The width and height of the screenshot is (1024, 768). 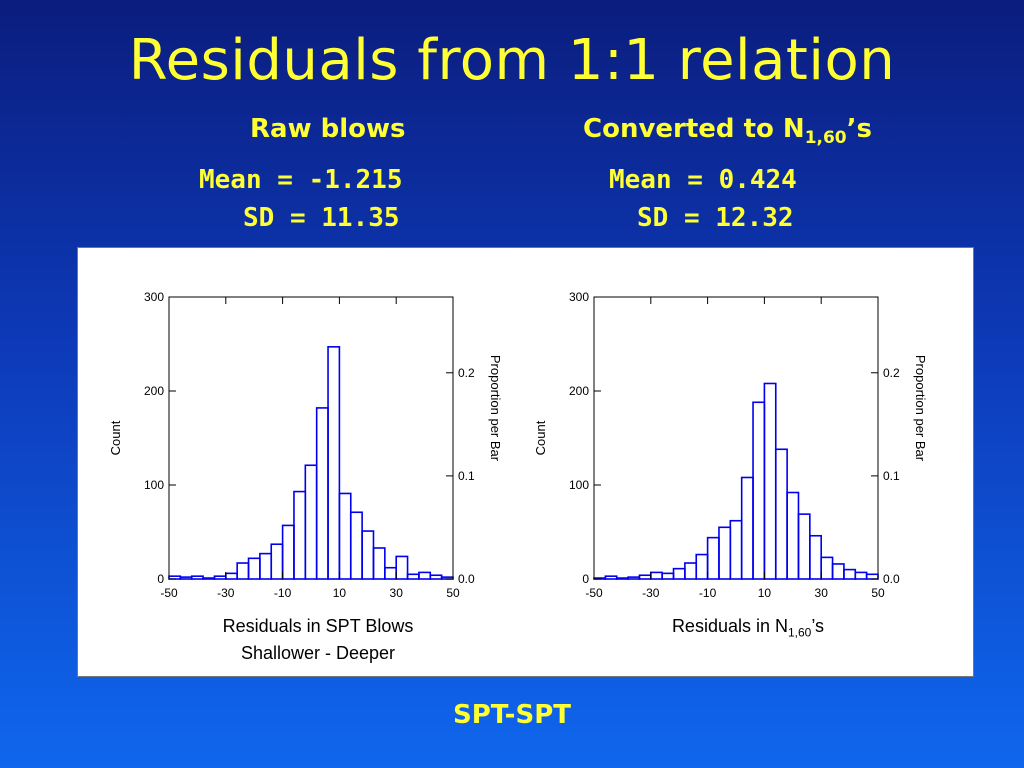 I want to click on left-x-caption-line1: Residuals in SPT Blows, so click(x=318, y=626).